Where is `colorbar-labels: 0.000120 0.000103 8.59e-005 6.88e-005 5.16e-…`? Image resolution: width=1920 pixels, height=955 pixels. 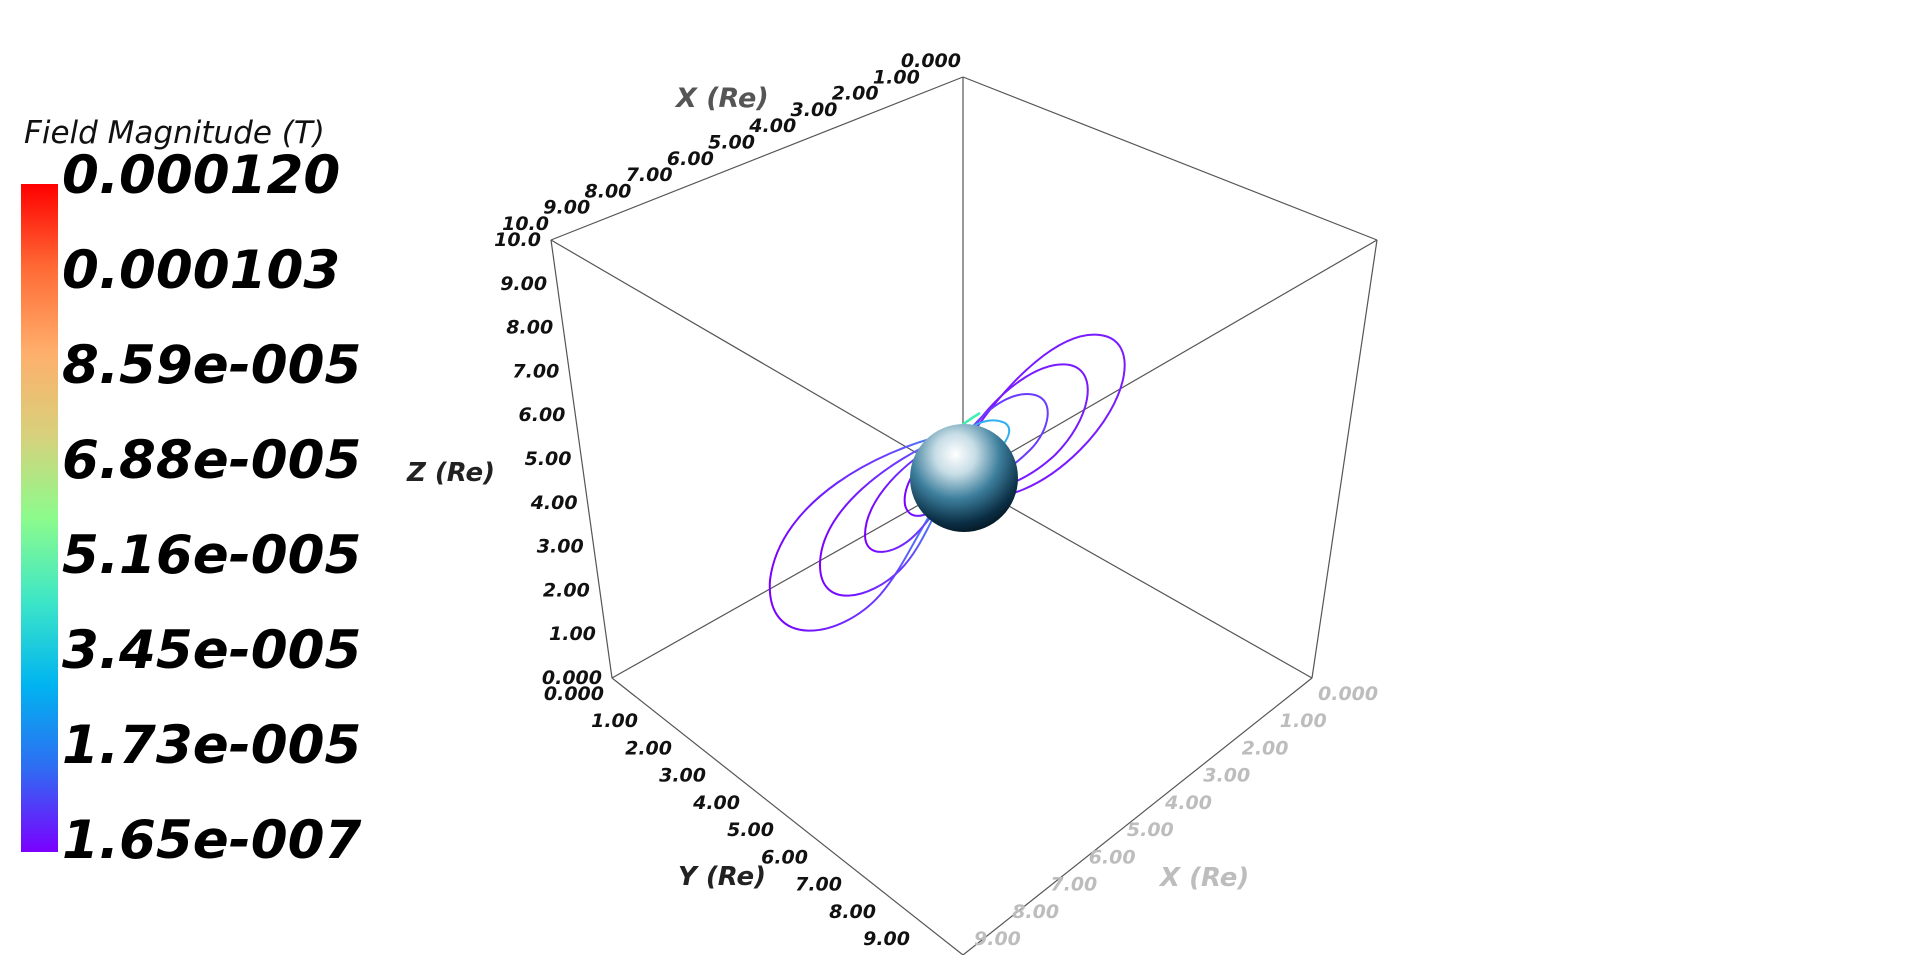
colorbar-labels: 0.000120 0.000103 8.59e-005 6.88e-005 5.16e-… is located at coordinates (211, 508).